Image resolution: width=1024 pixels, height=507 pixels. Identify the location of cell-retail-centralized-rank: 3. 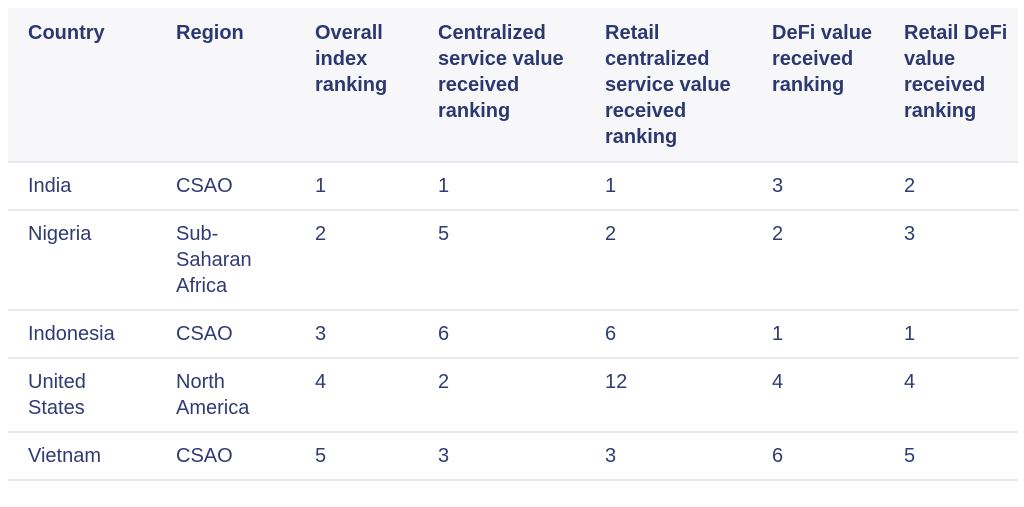
(668, 456).